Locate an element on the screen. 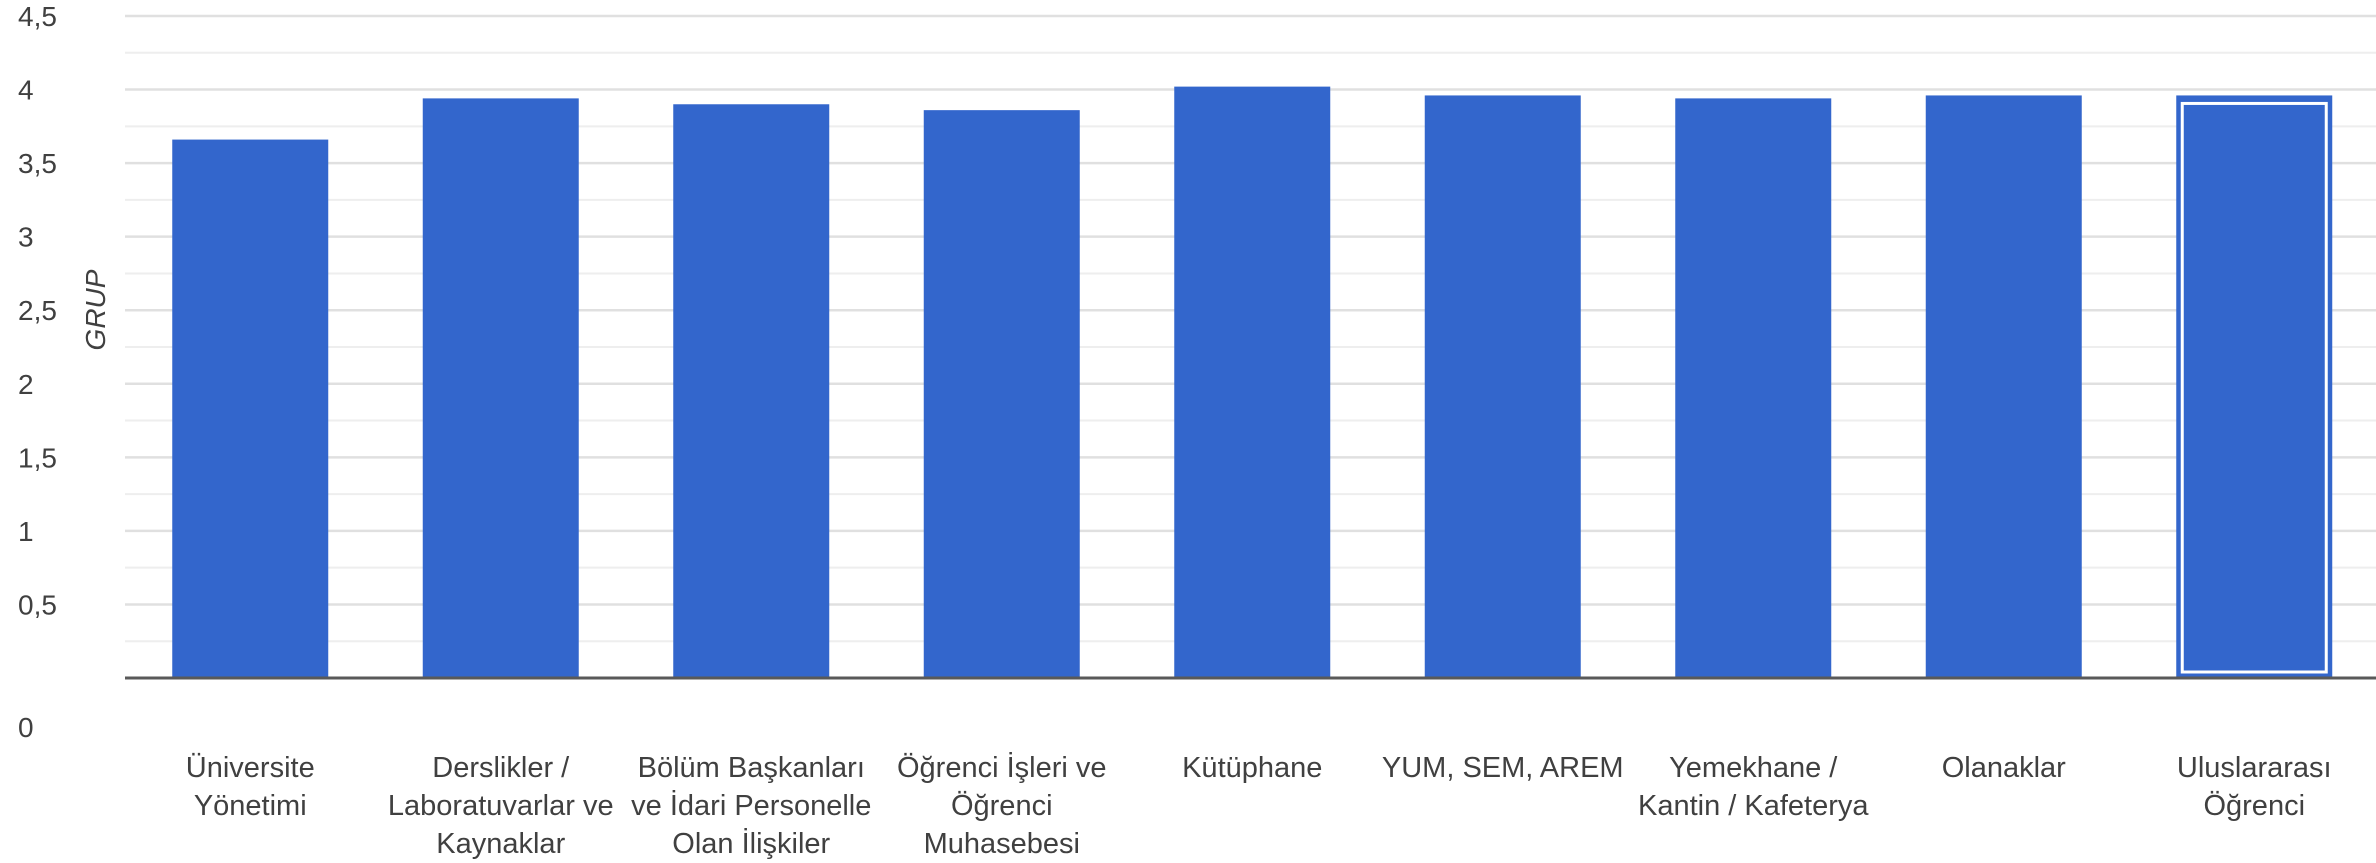 This screenshot has height=863, width=2376. y-tick-label: 1,5 is located at coordinates (37, 457).